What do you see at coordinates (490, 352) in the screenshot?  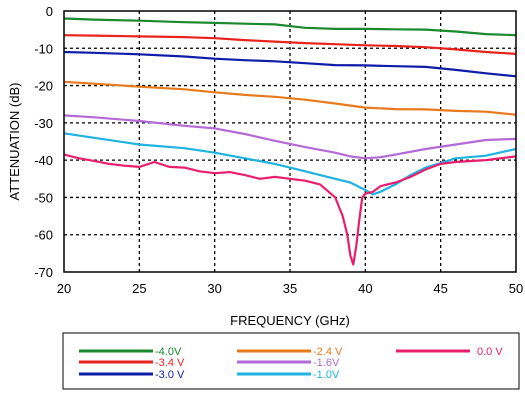 I see `legend-label-6: 0.0 V` at bounding box center [490, 352].